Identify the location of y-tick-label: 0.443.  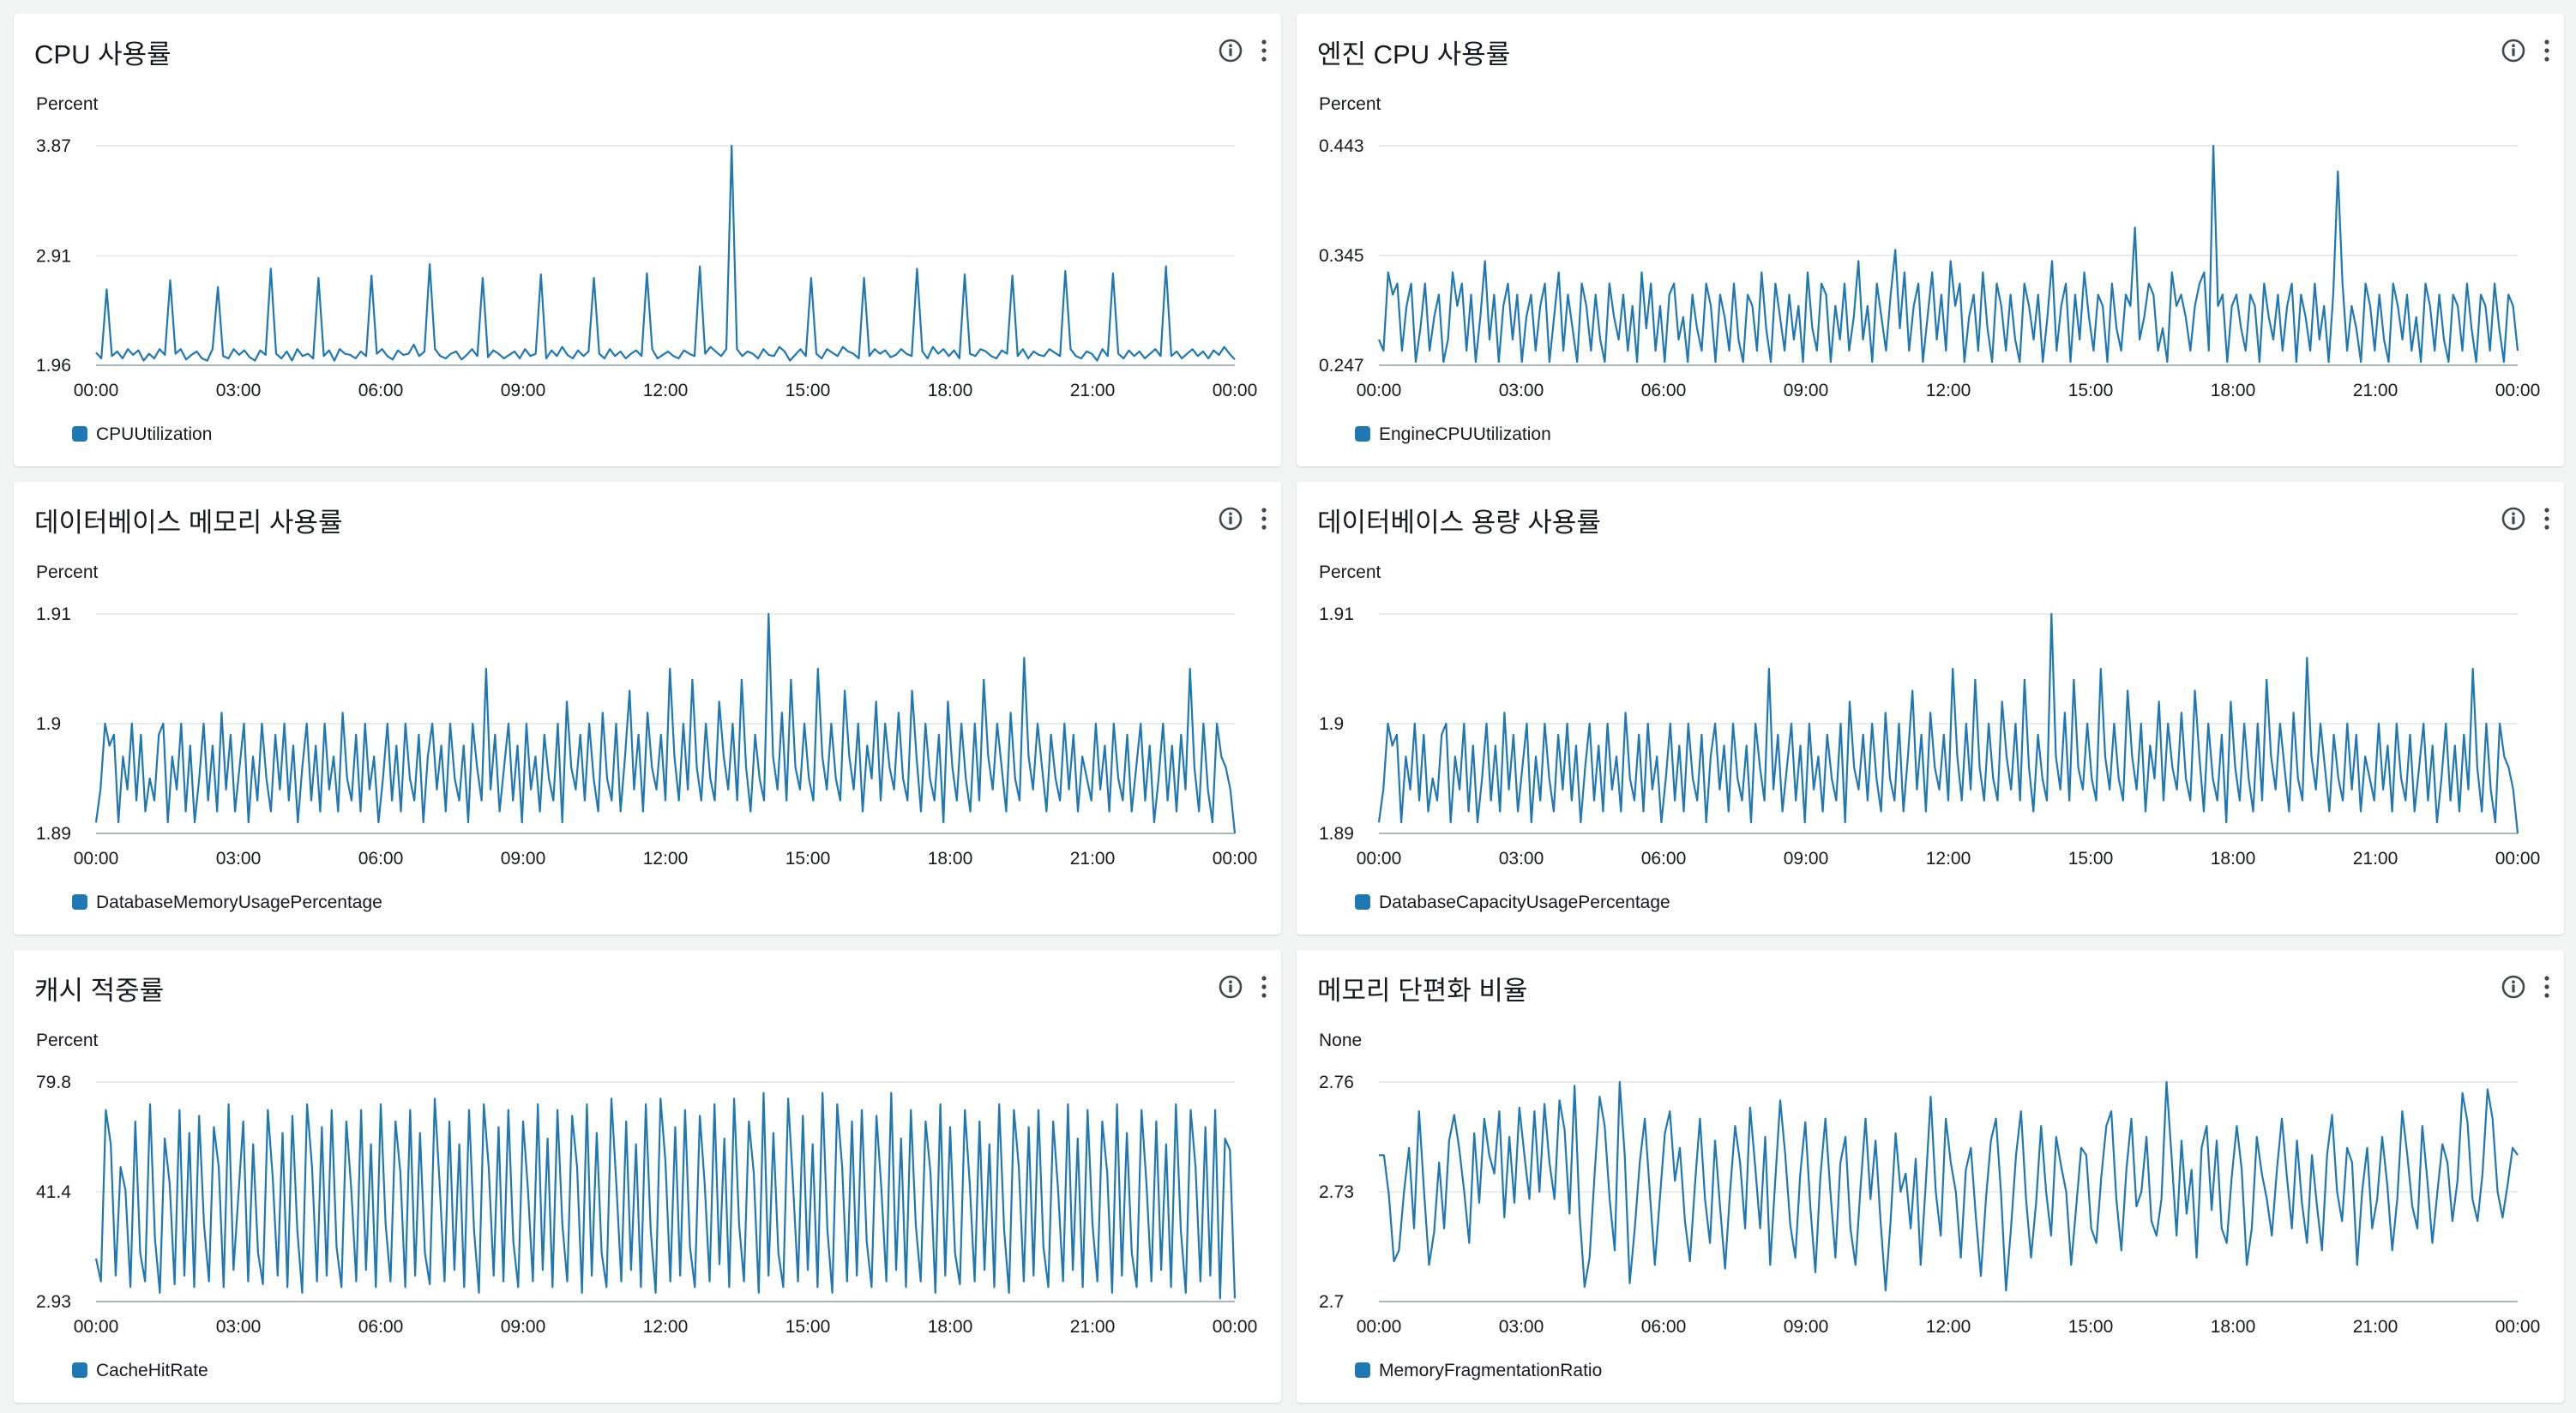
(1341, 146).